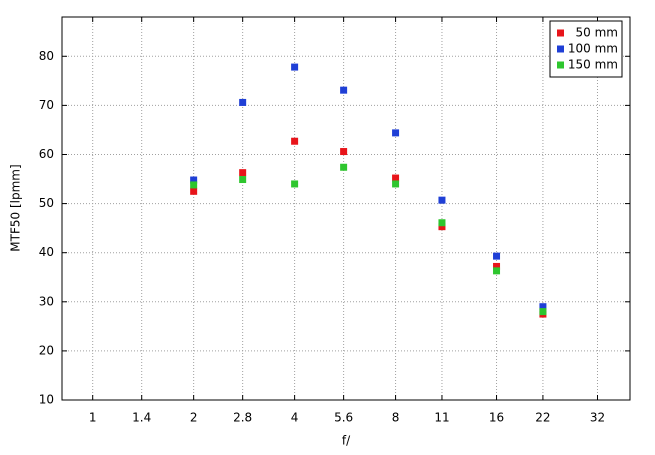 The image size is (655, 455). What do you see at coordinates (46, 154) in the screenshot?
I see `y-tick-label: 60` at bounding box center [46, 154].